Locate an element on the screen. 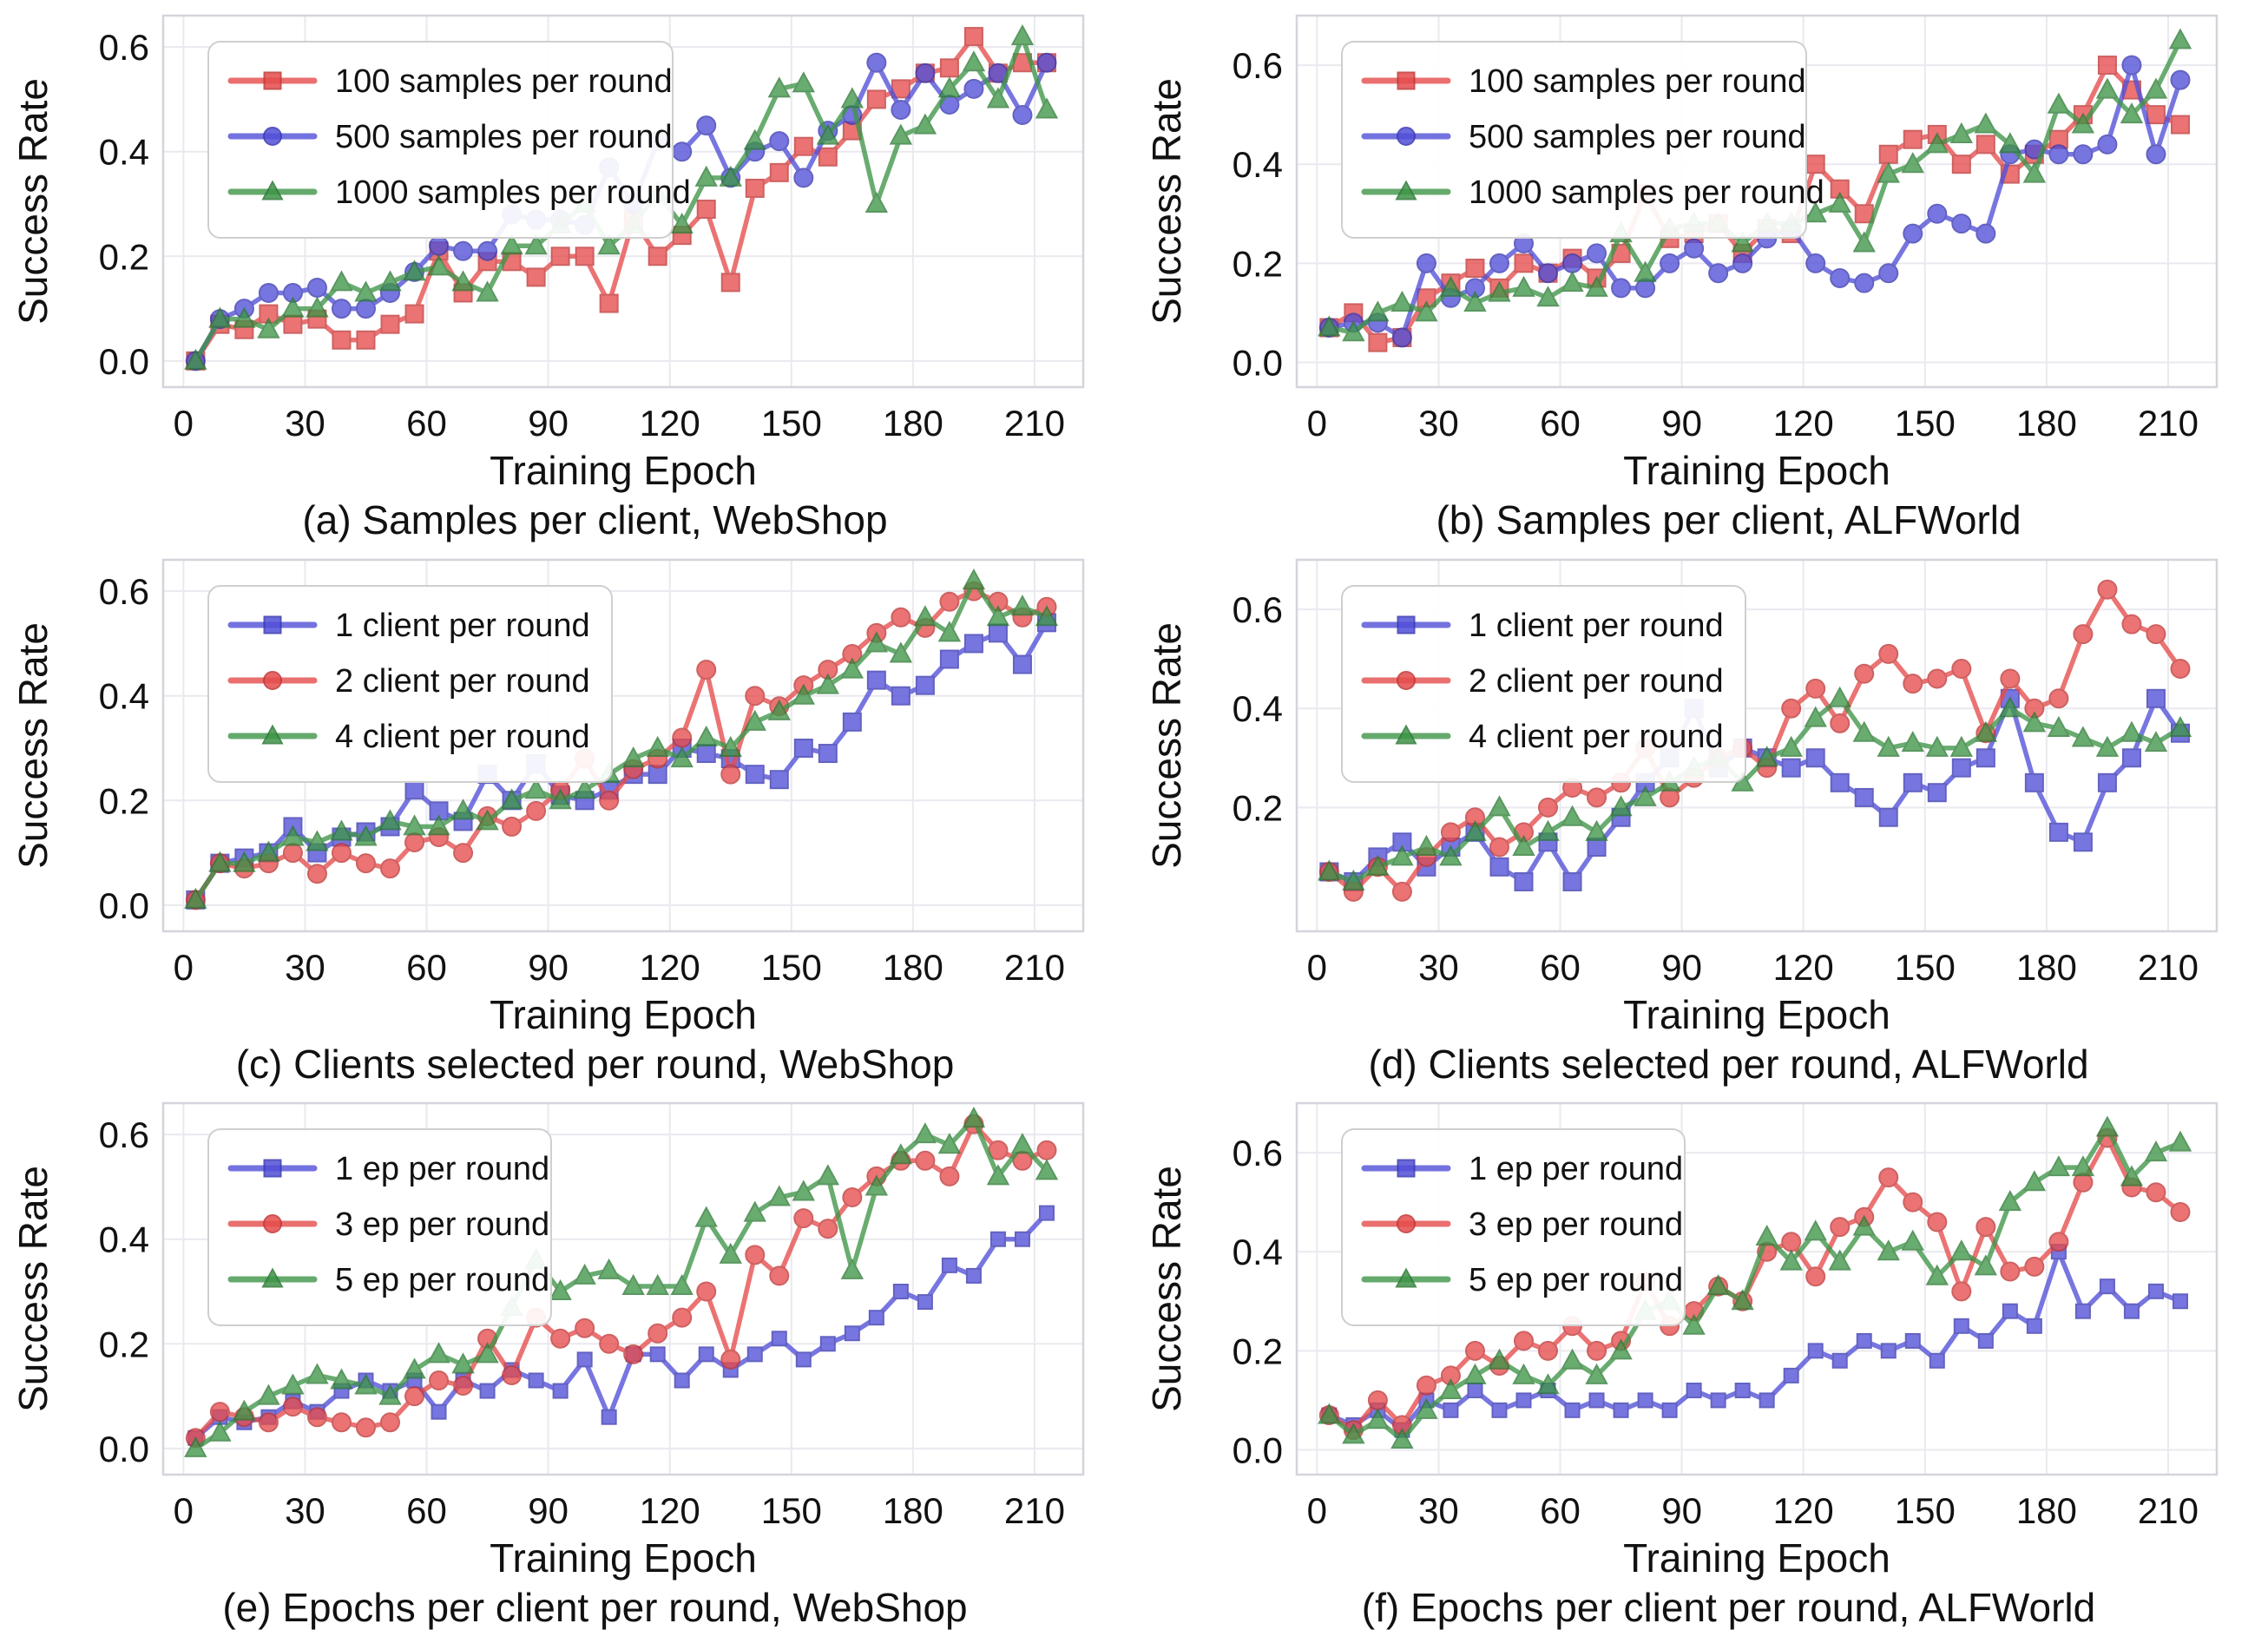  tick-labels: 0 30 60 90 120 150 180 210 0.0 0.2 0.4 0.6 is located at coordinates (582, 1322).